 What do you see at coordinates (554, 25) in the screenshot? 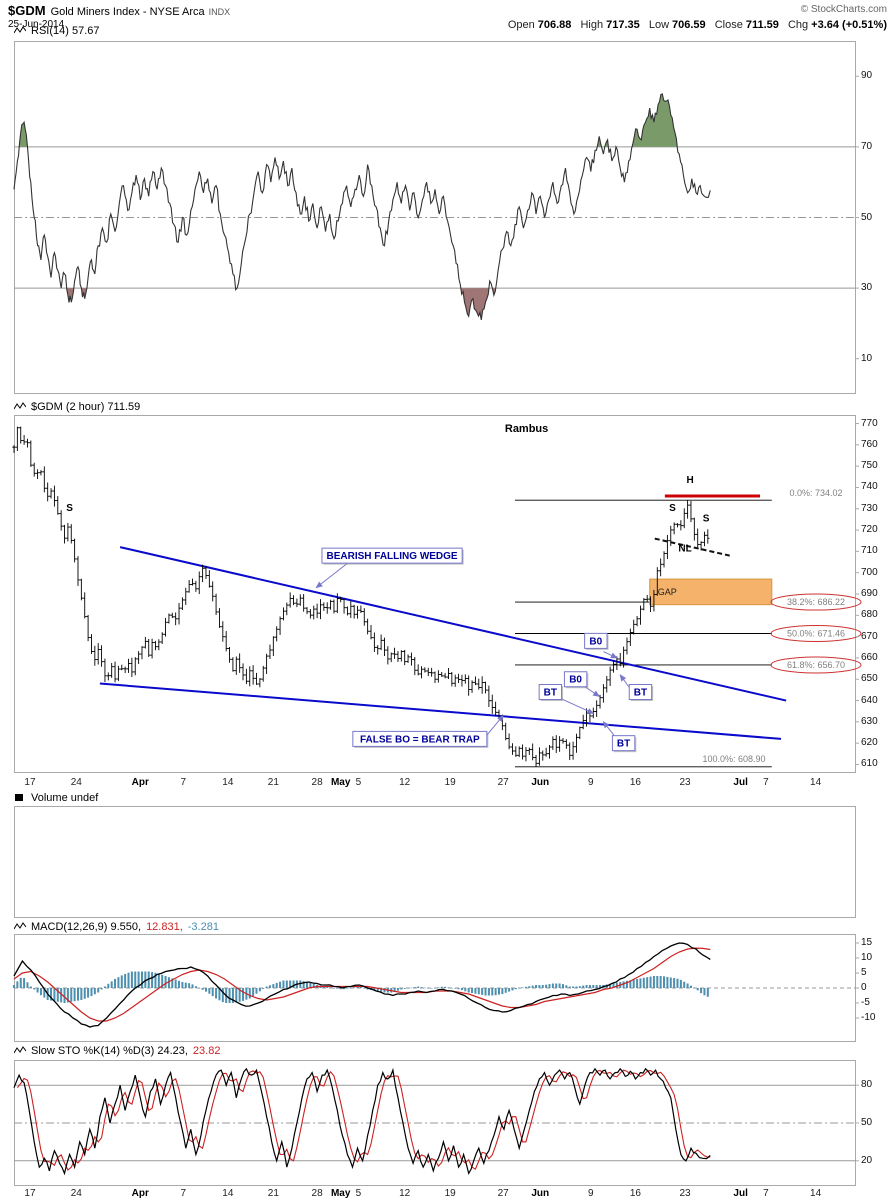
I see `open-value: 706.88` at bounding box center [554, 25].